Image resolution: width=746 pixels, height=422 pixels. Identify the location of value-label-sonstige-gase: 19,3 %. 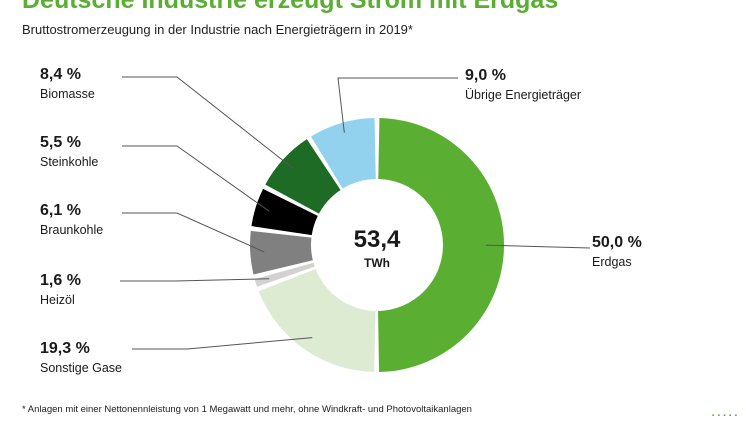
(65, 348).